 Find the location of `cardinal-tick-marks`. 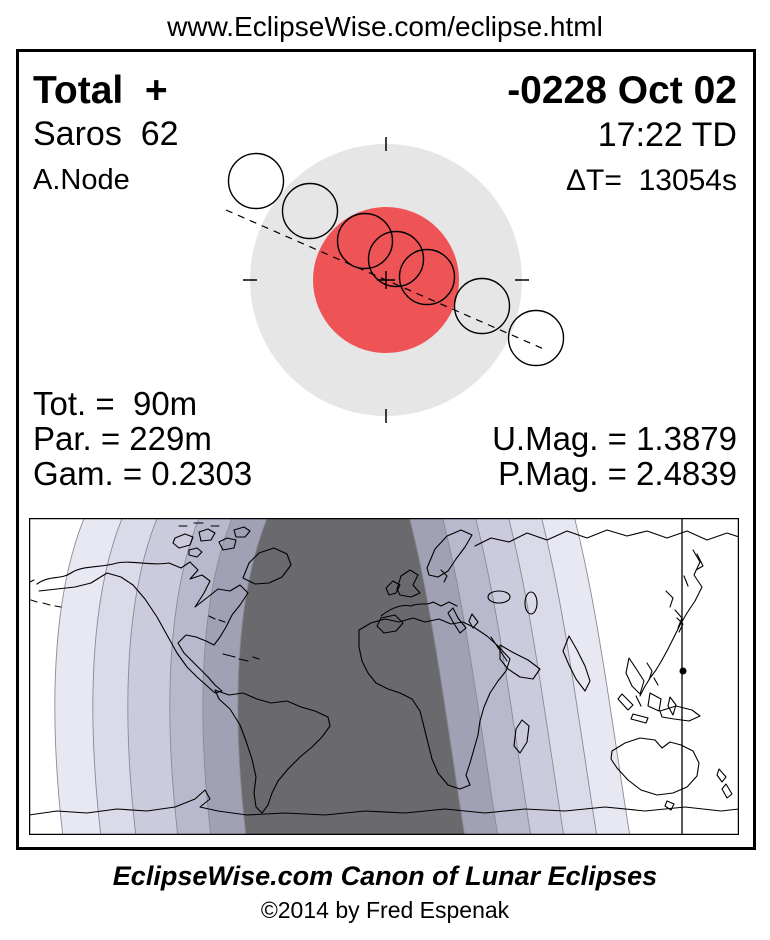

cardinal-tick-marks is located at coordinates (386, 280).